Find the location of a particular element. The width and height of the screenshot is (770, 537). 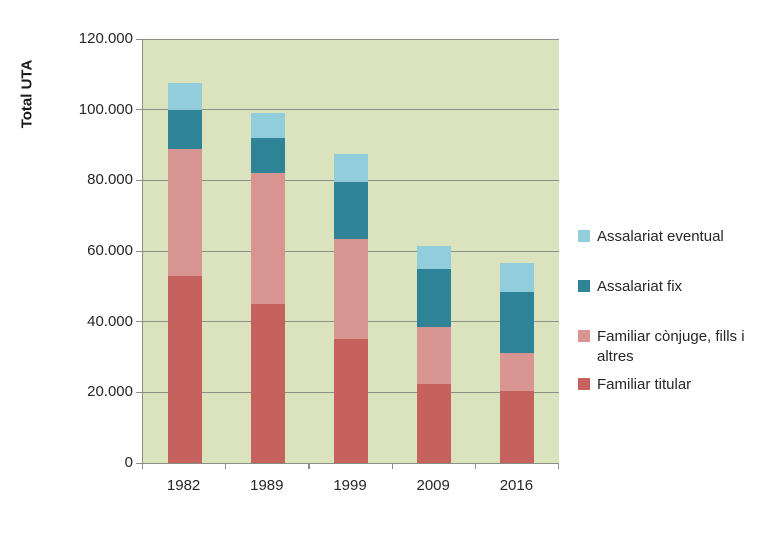

y-axis-title: Total UTA is located at coordinates (27, 94).